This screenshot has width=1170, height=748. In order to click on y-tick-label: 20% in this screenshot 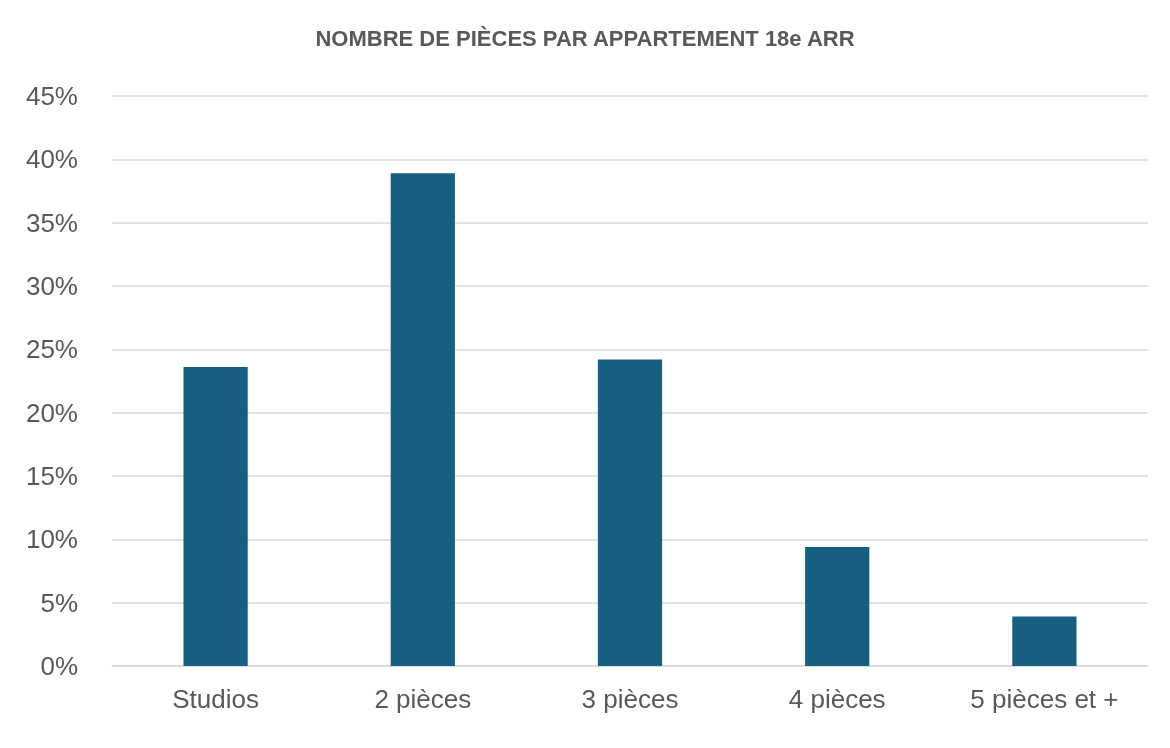, I will do `click(51, 412)`.